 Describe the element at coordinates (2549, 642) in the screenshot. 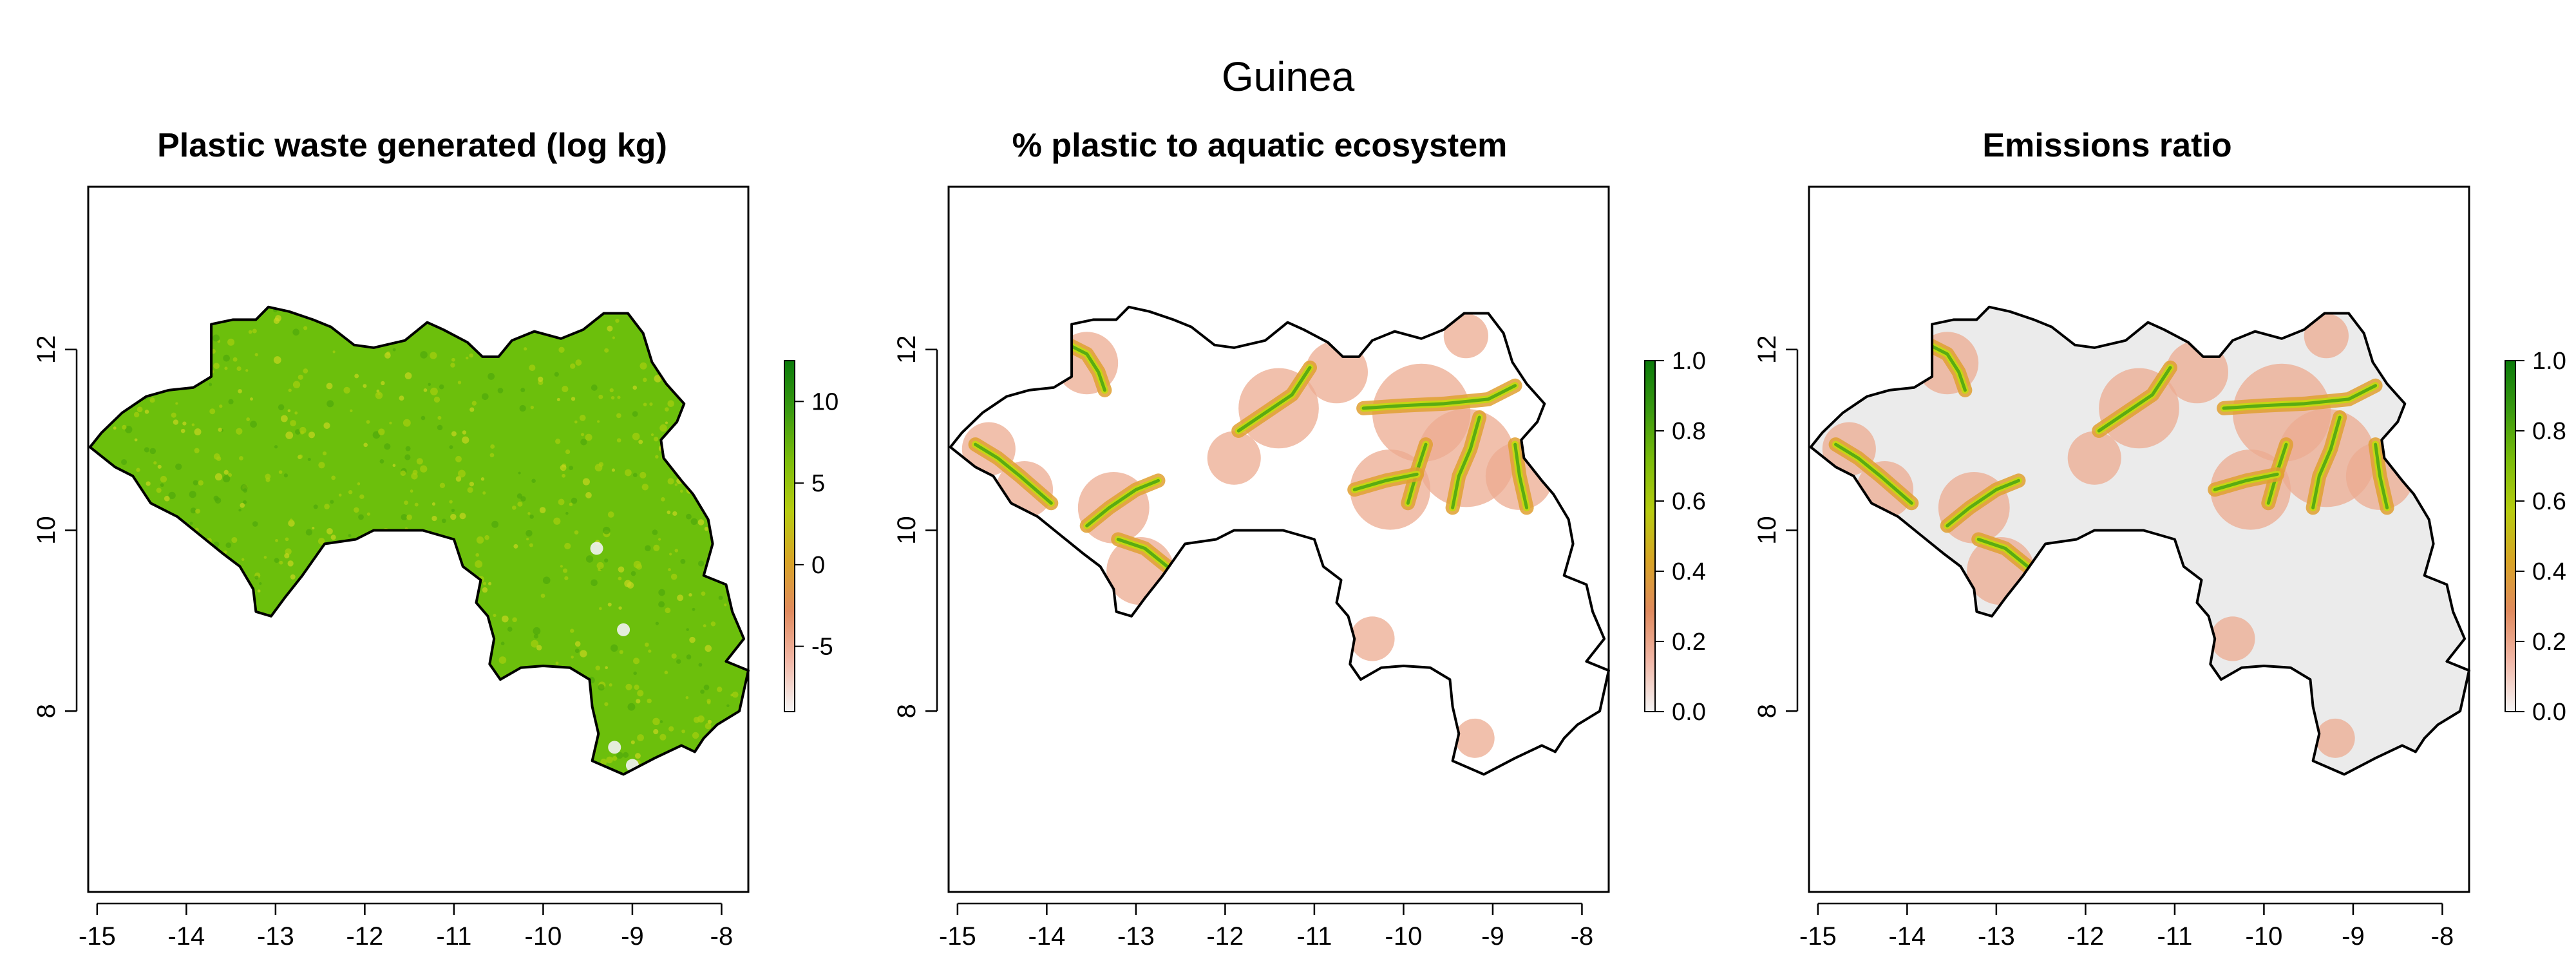

I see `colorbar-tick-label: 0.2` at that location.